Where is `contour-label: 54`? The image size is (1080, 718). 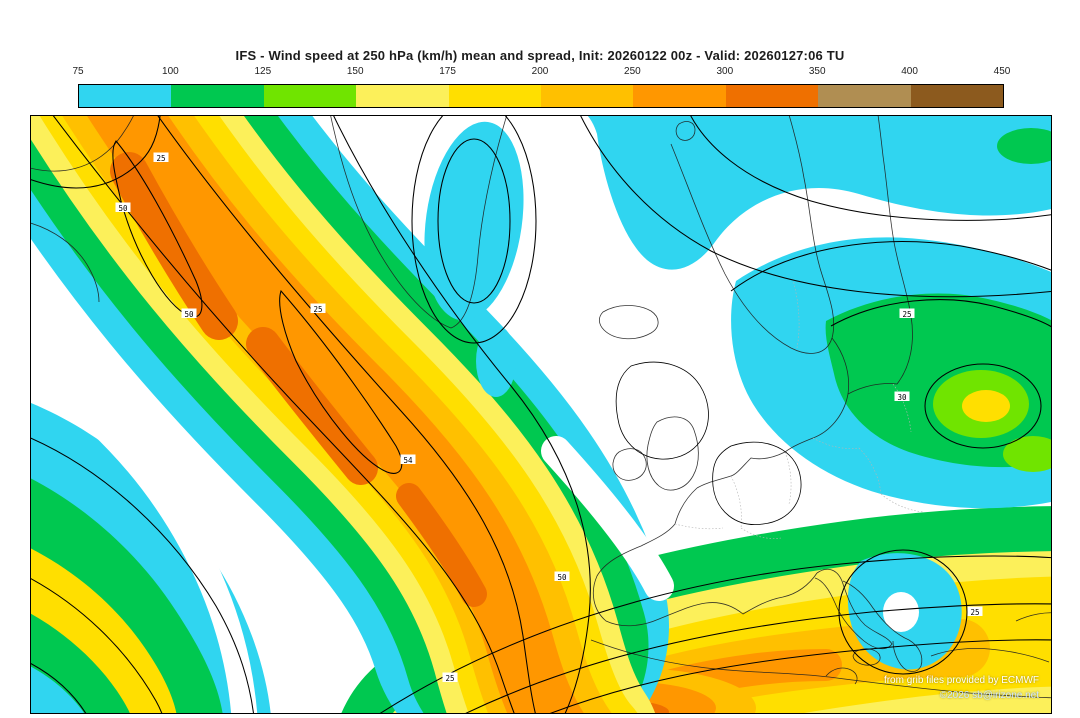
contour-label: 54 is located at coordinates (408, 459).